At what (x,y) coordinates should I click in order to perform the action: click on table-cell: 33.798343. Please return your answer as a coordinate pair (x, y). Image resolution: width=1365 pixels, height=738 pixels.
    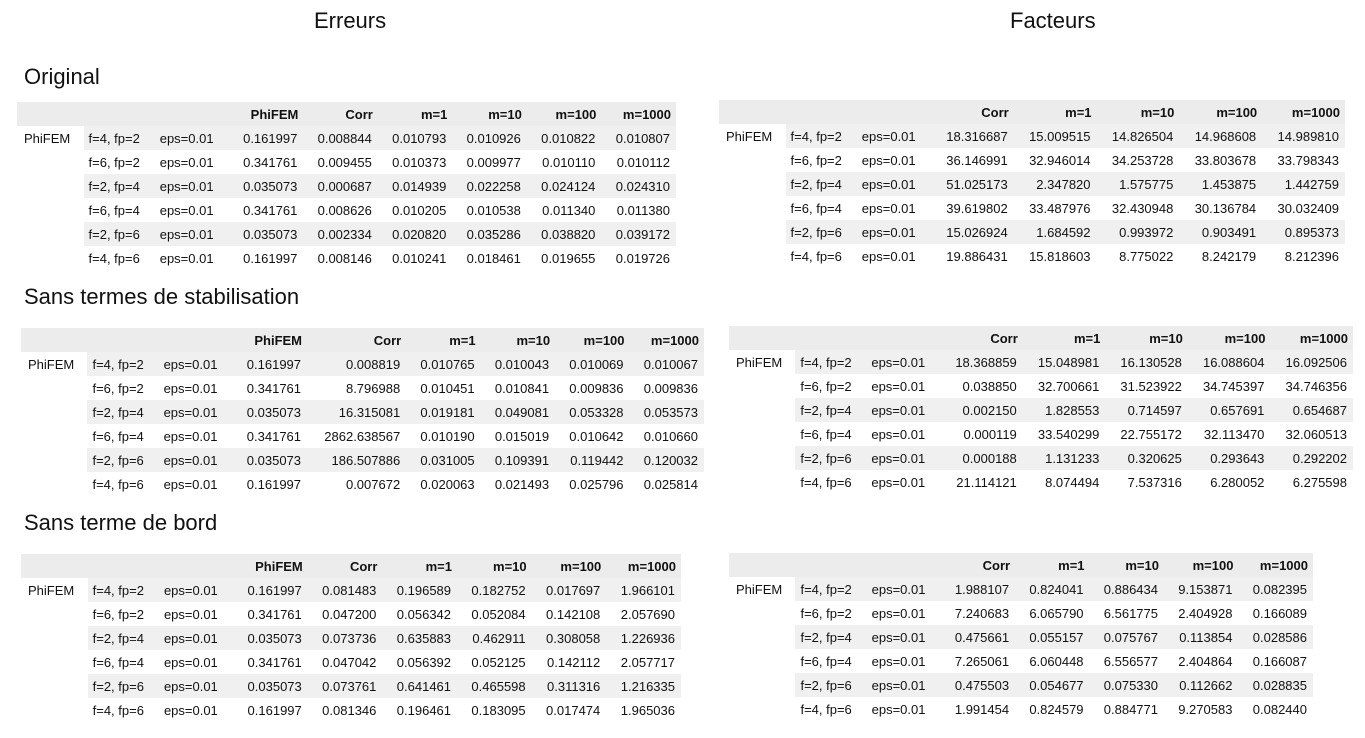
    Looking at the image, I should click on (1308, 160).